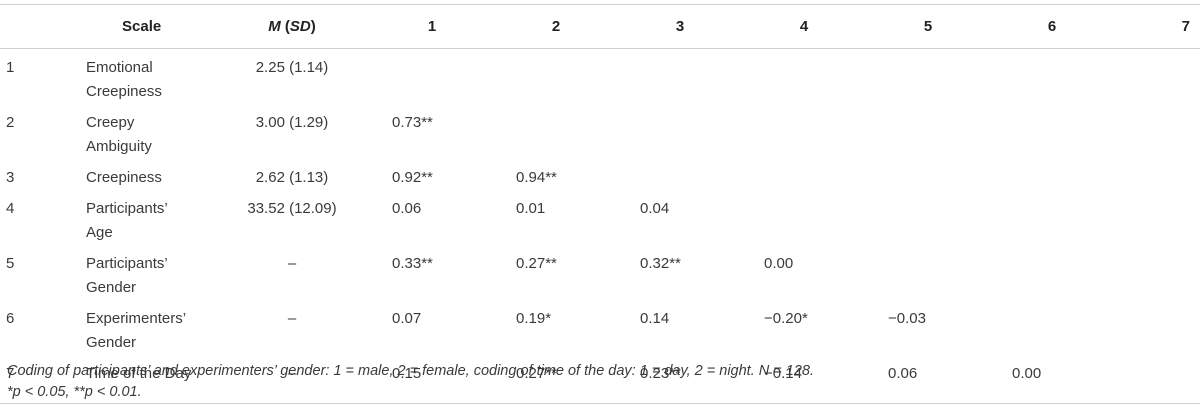 The height and width of the screenshot is (410, 1200). Describe the element at coordinates (655, 318) in the screenshot. I see `correlation-cell: 0.14` at that location.